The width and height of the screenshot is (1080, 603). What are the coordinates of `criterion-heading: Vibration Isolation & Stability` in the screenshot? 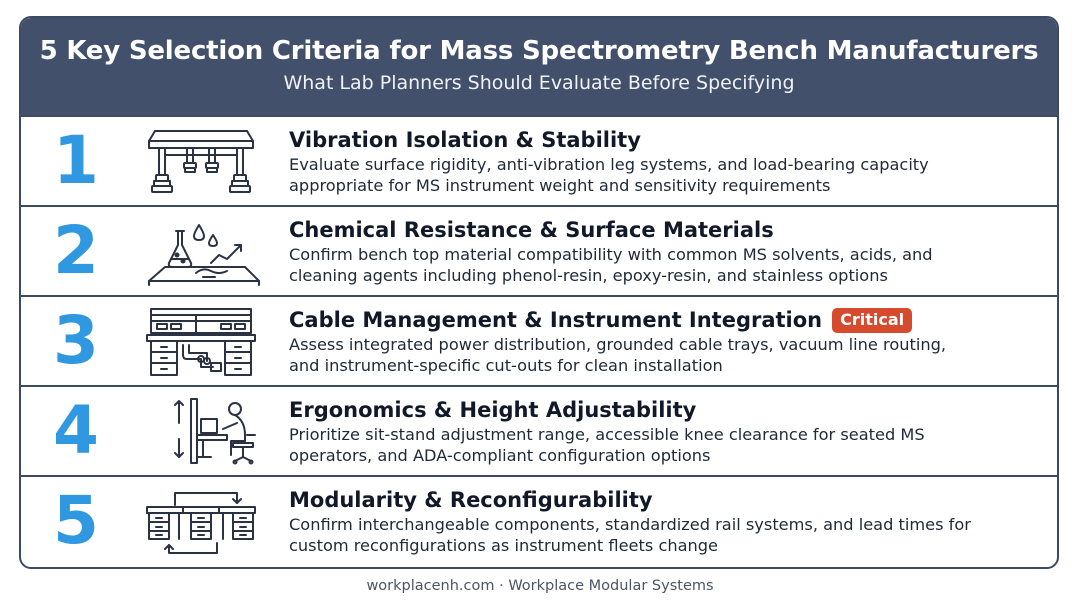 It's located at (465, 140).